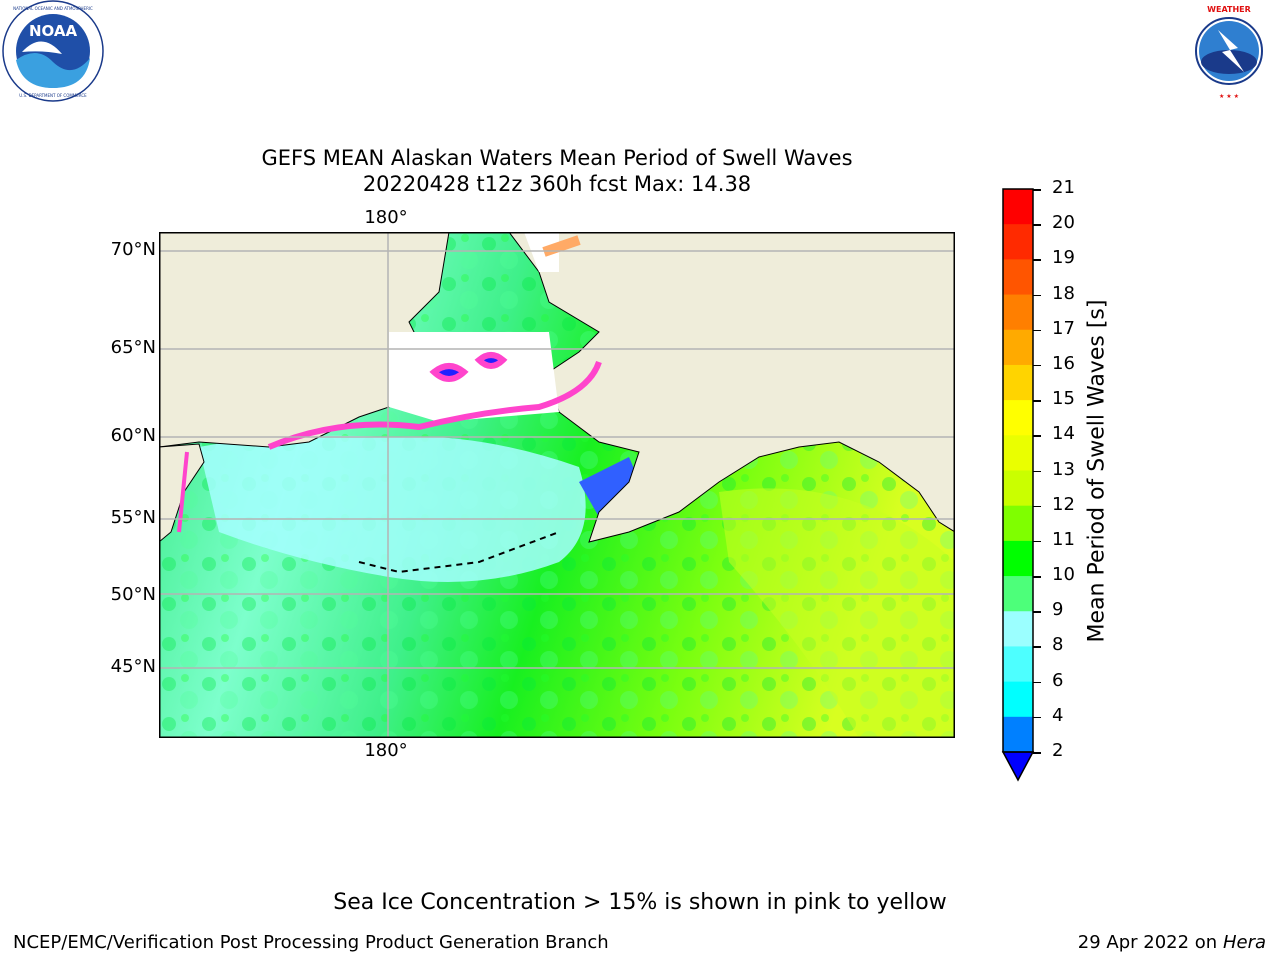  What do you see at coordinates (1058, 680) in the screenshot?
I see `colorbar-tick-label: 6` at bounding box center [1058, 680].